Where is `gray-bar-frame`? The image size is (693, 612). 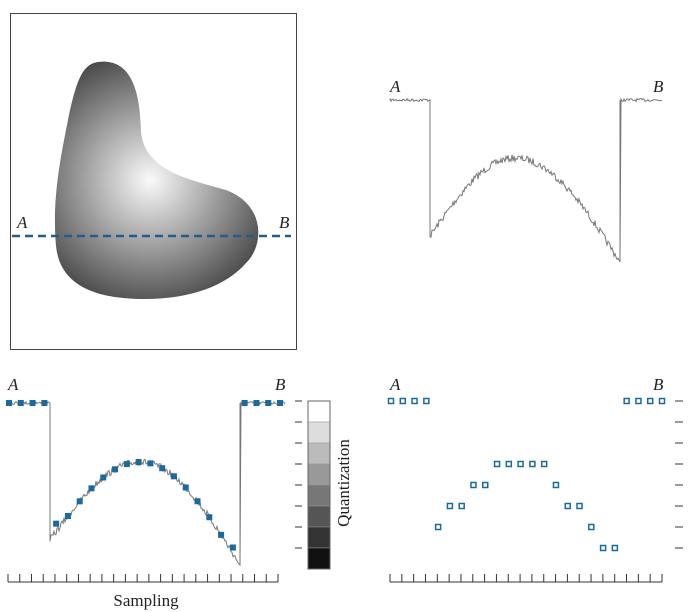 gray-bar-frame is located at coordinates (319, 485).